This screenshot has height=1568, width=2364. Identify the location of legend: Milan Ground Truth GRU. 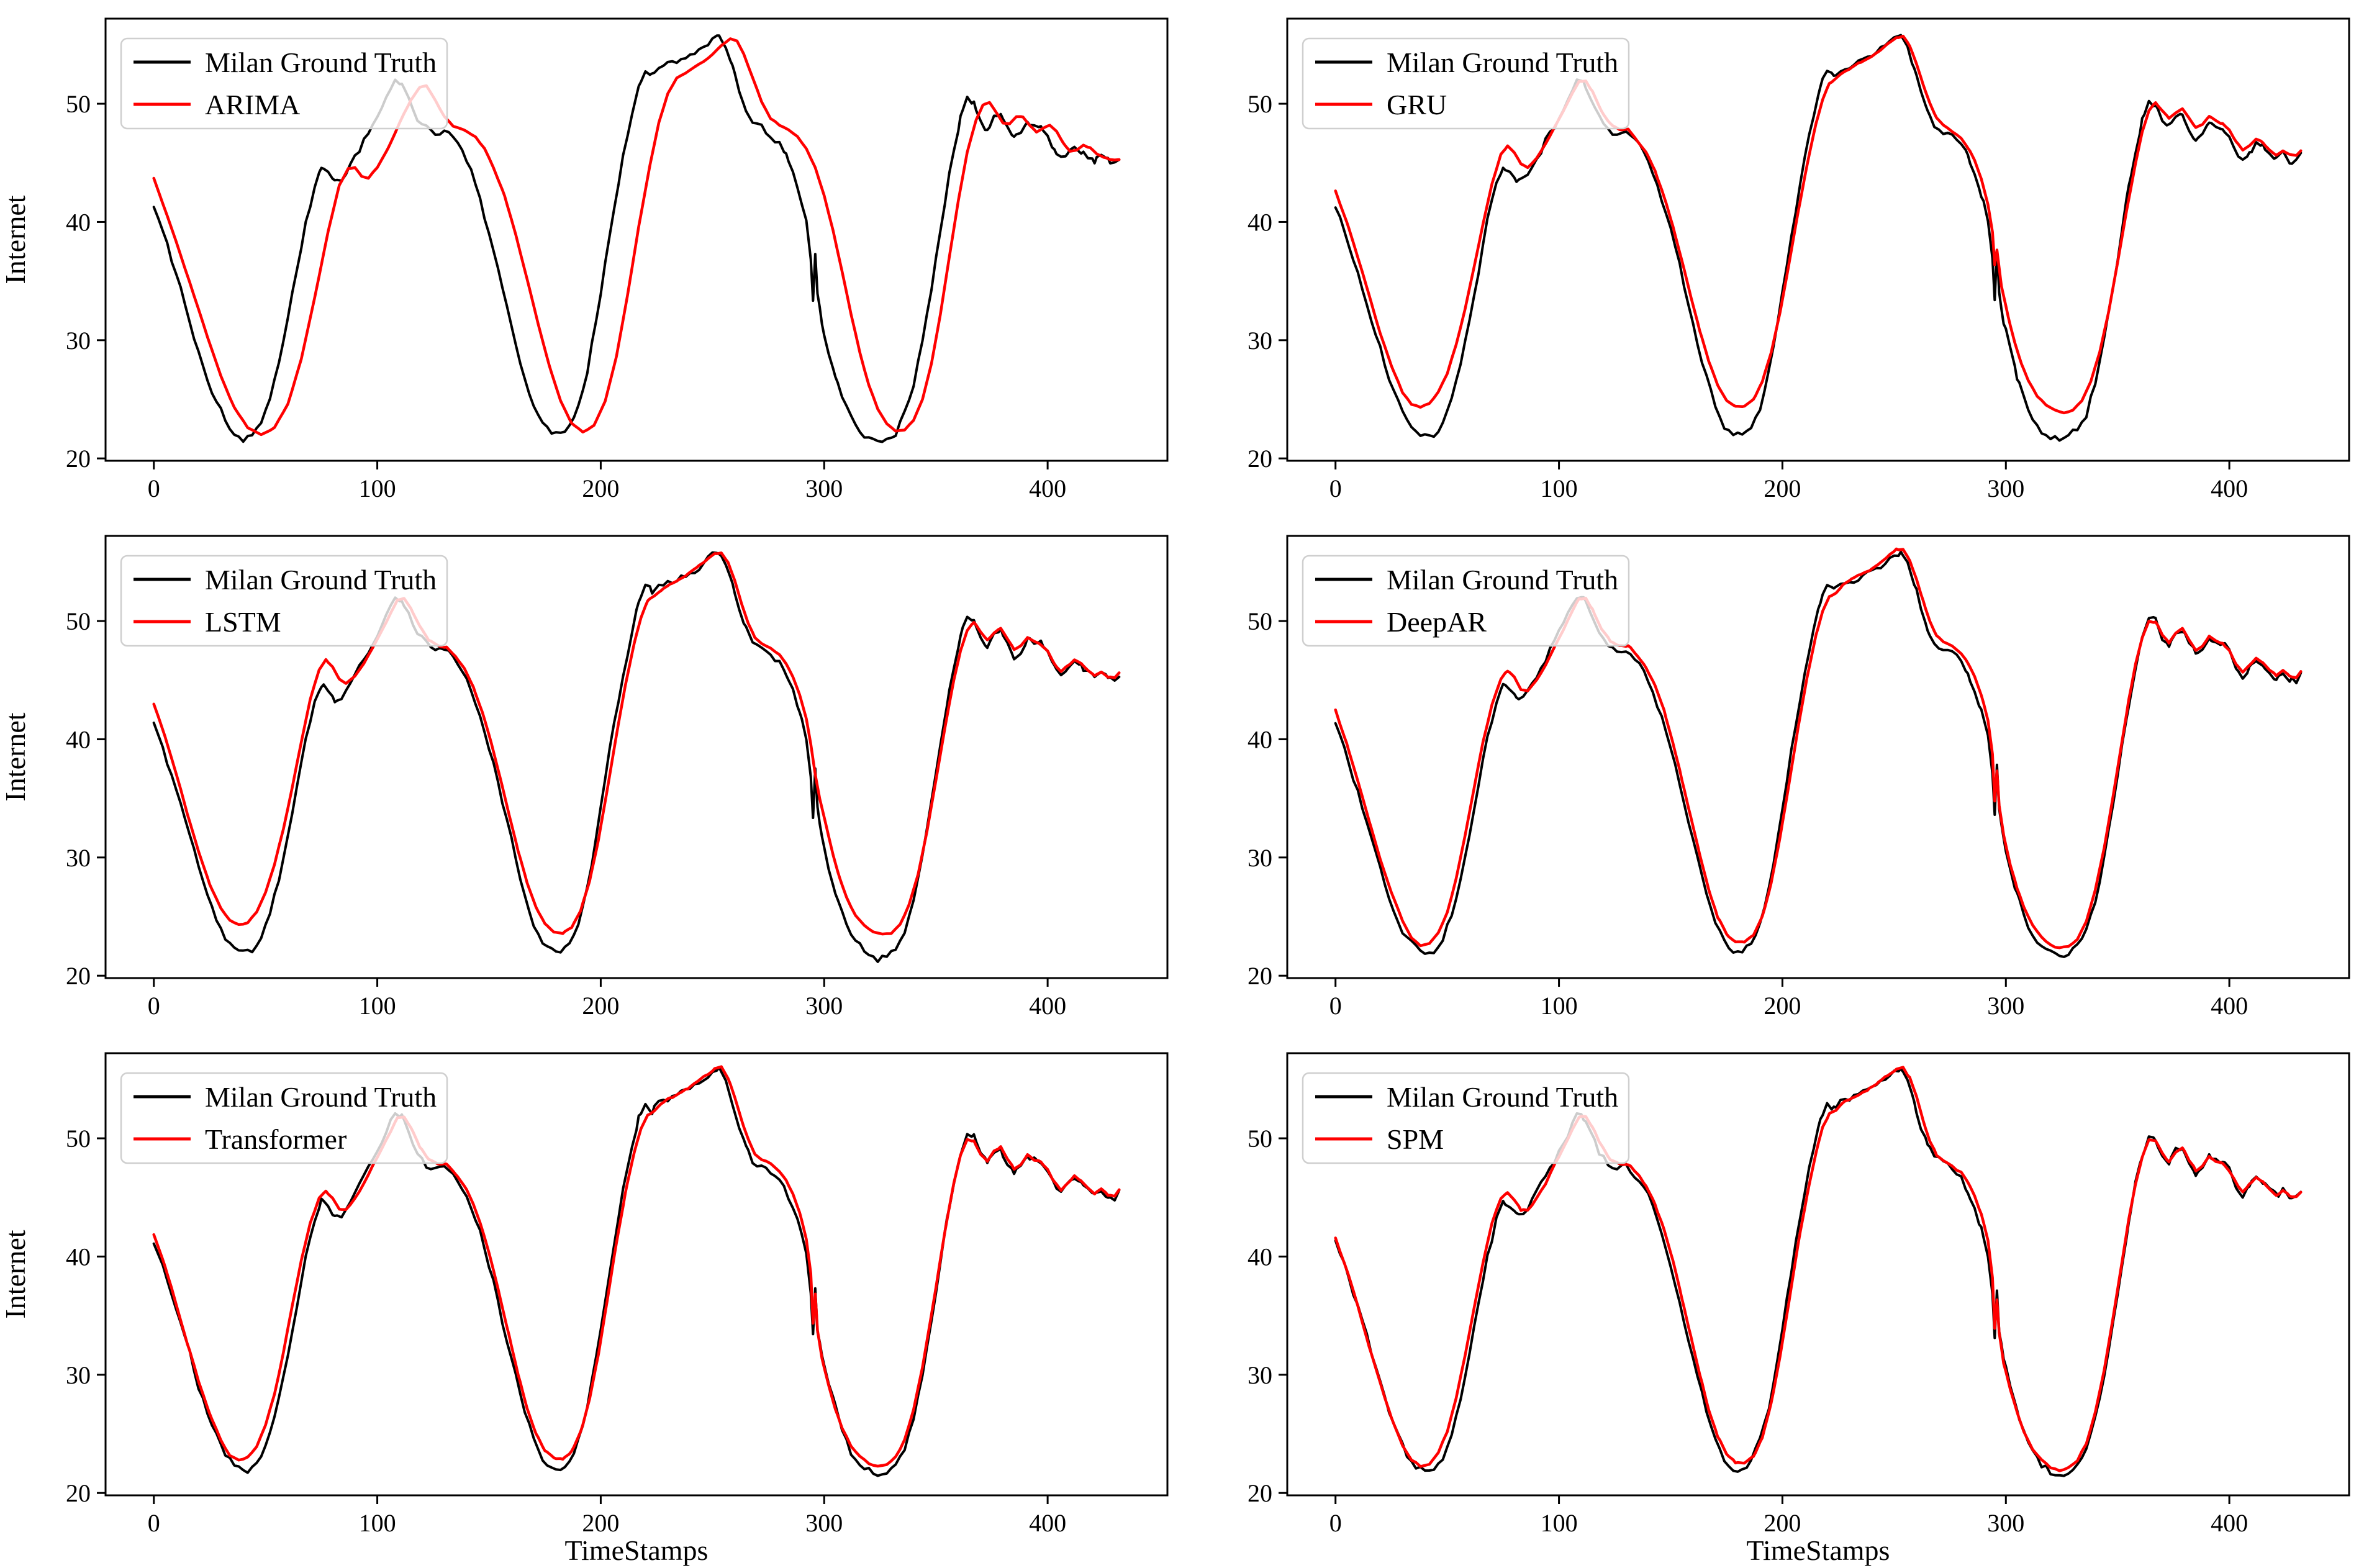
(1466, 83).